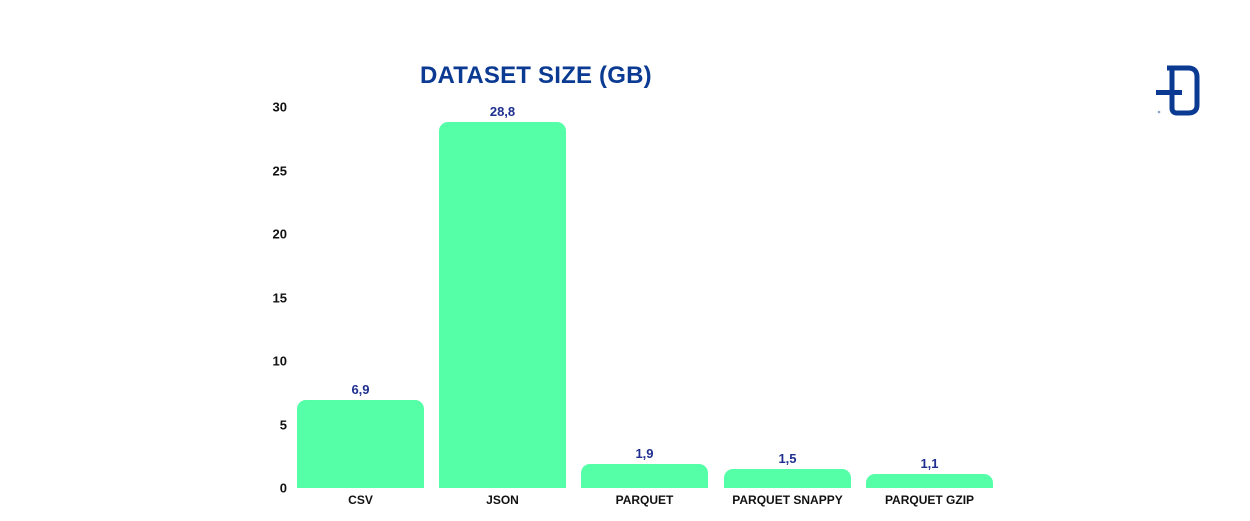 This screenshot has width=1250, height=521. I want to click on value-label: 1,9, so click(644, 453).